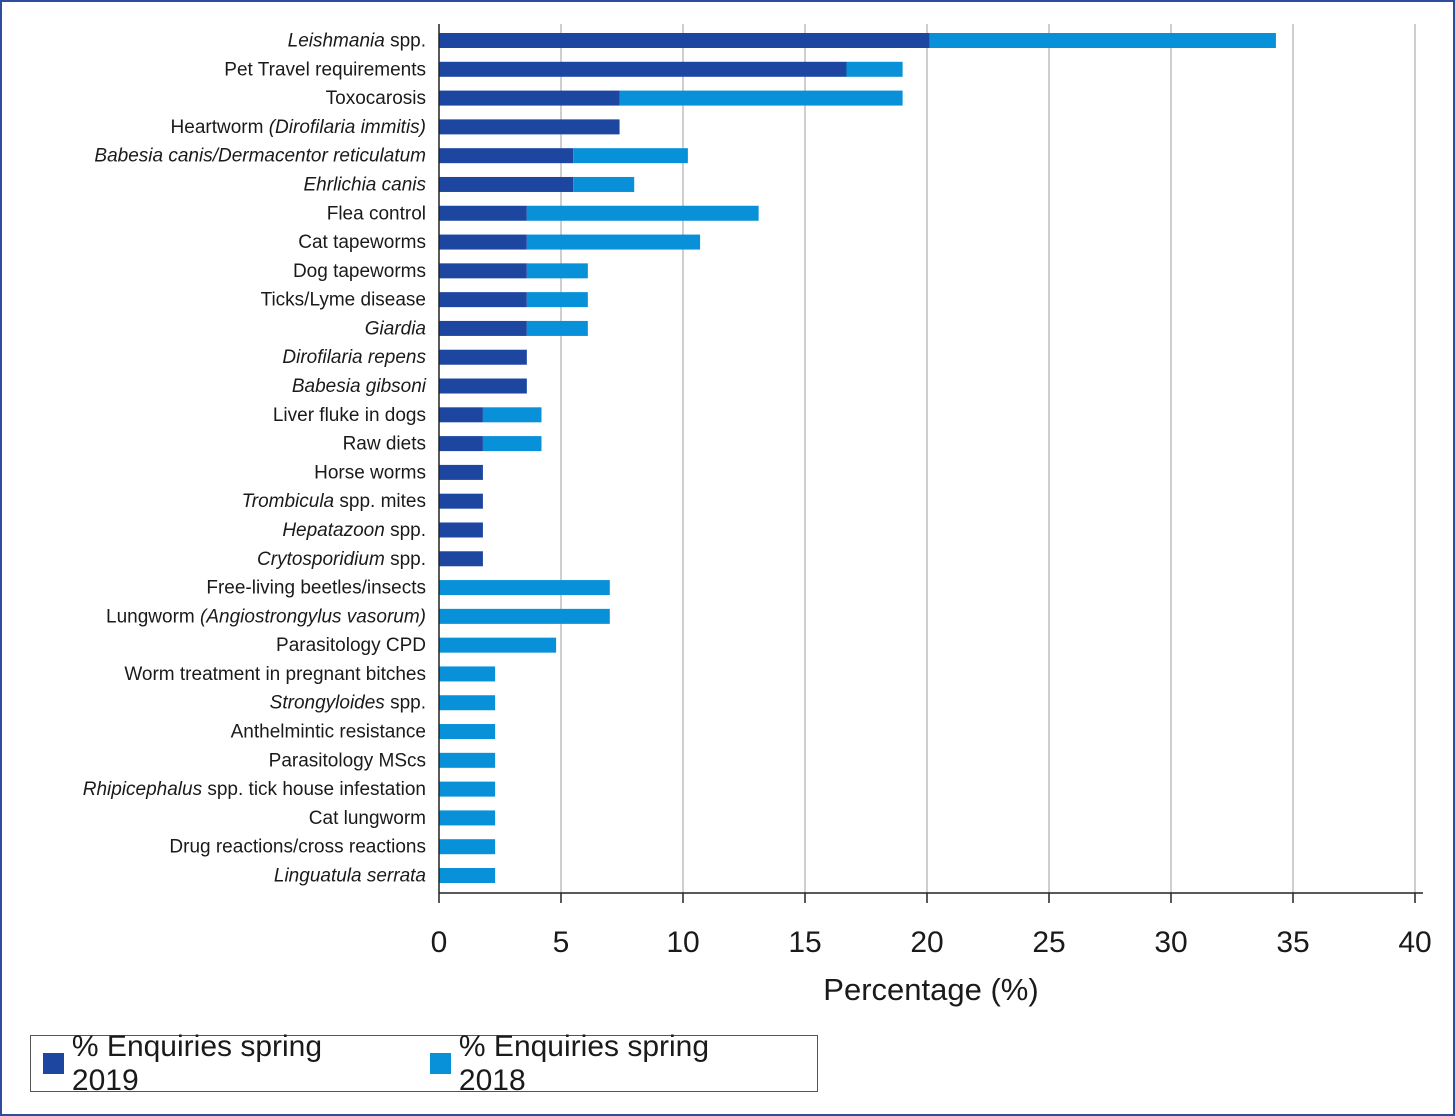 The width and height of the screenshot is (1455, 1116). I want to click on category-label-part: Raw diets, so click(384, 444).